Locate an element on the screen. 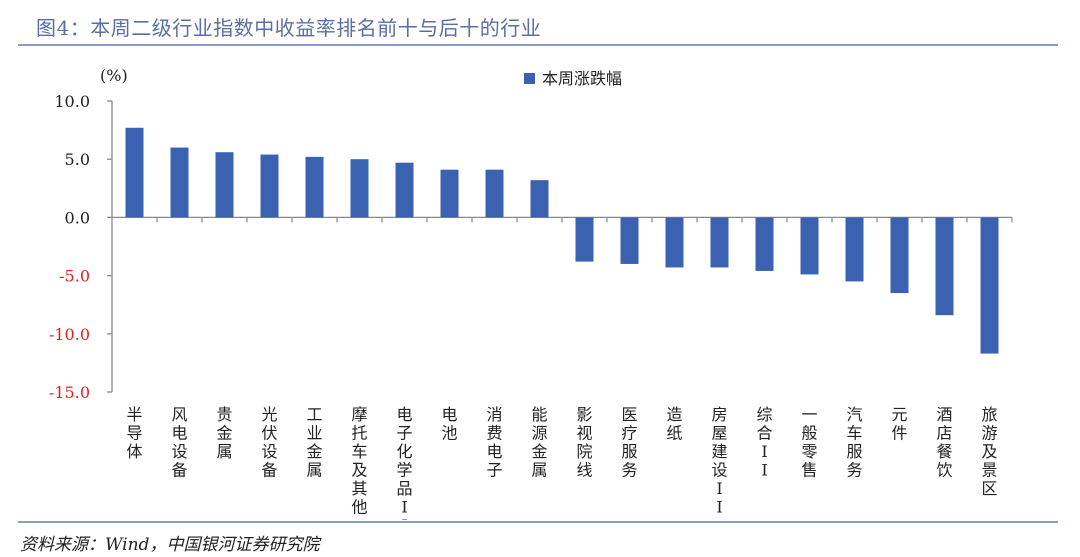 This screenshot has height=557, width=1080. y-unit-label: (%) is located at coordinates (114, 75).